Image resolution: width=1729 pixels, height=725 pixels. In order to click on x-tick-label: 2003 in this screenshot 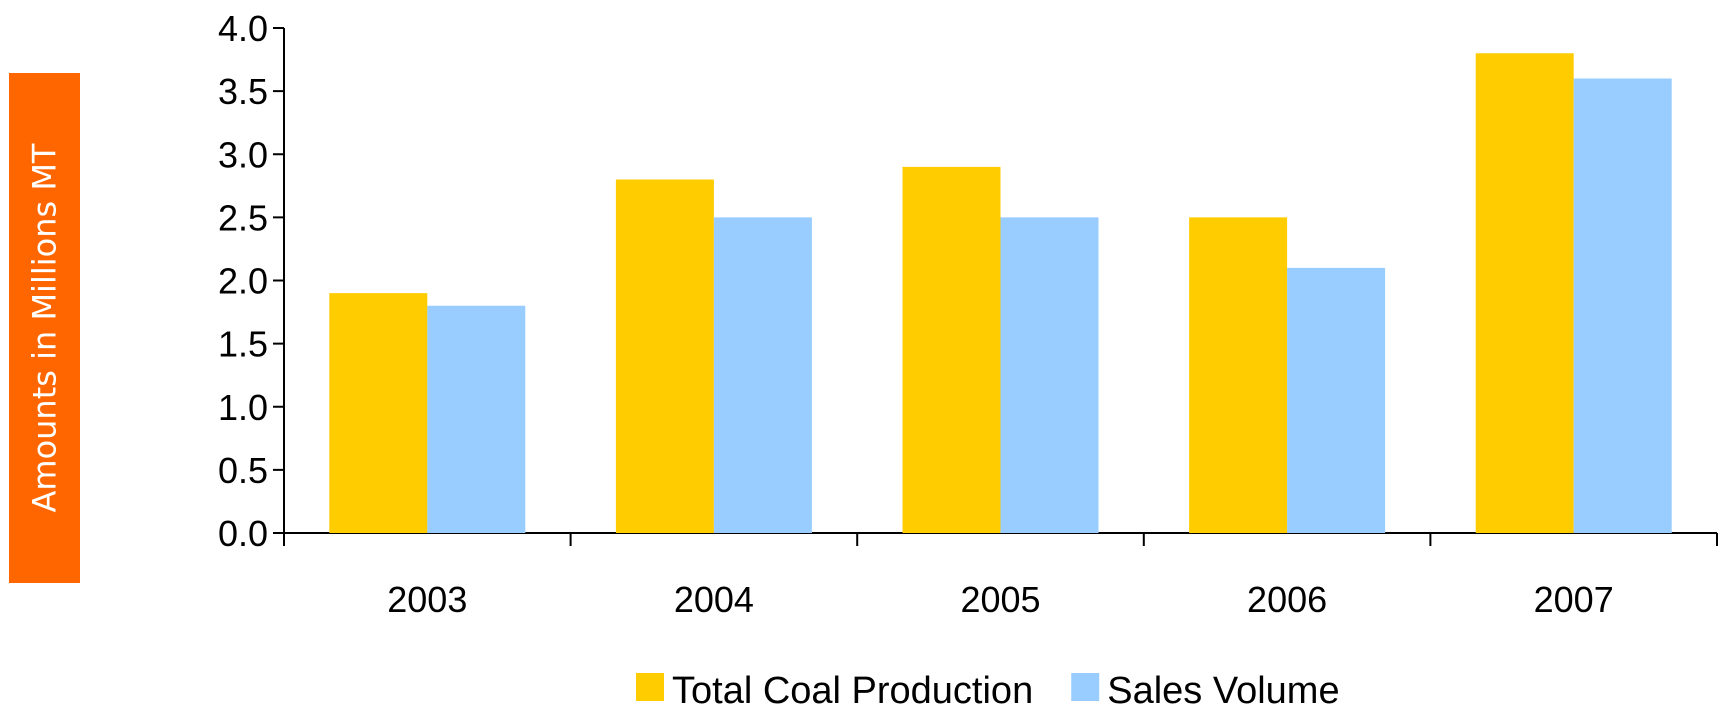, I will do `click(427, 599)`.